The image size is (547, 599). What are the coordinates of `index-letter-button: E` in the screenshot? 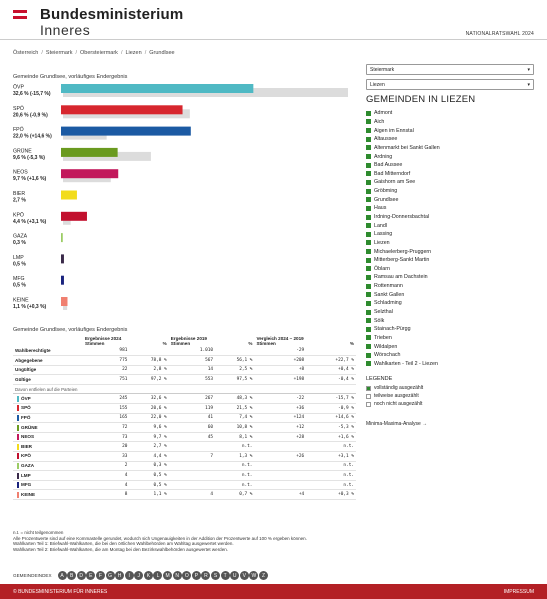 It's located at (91, 575).